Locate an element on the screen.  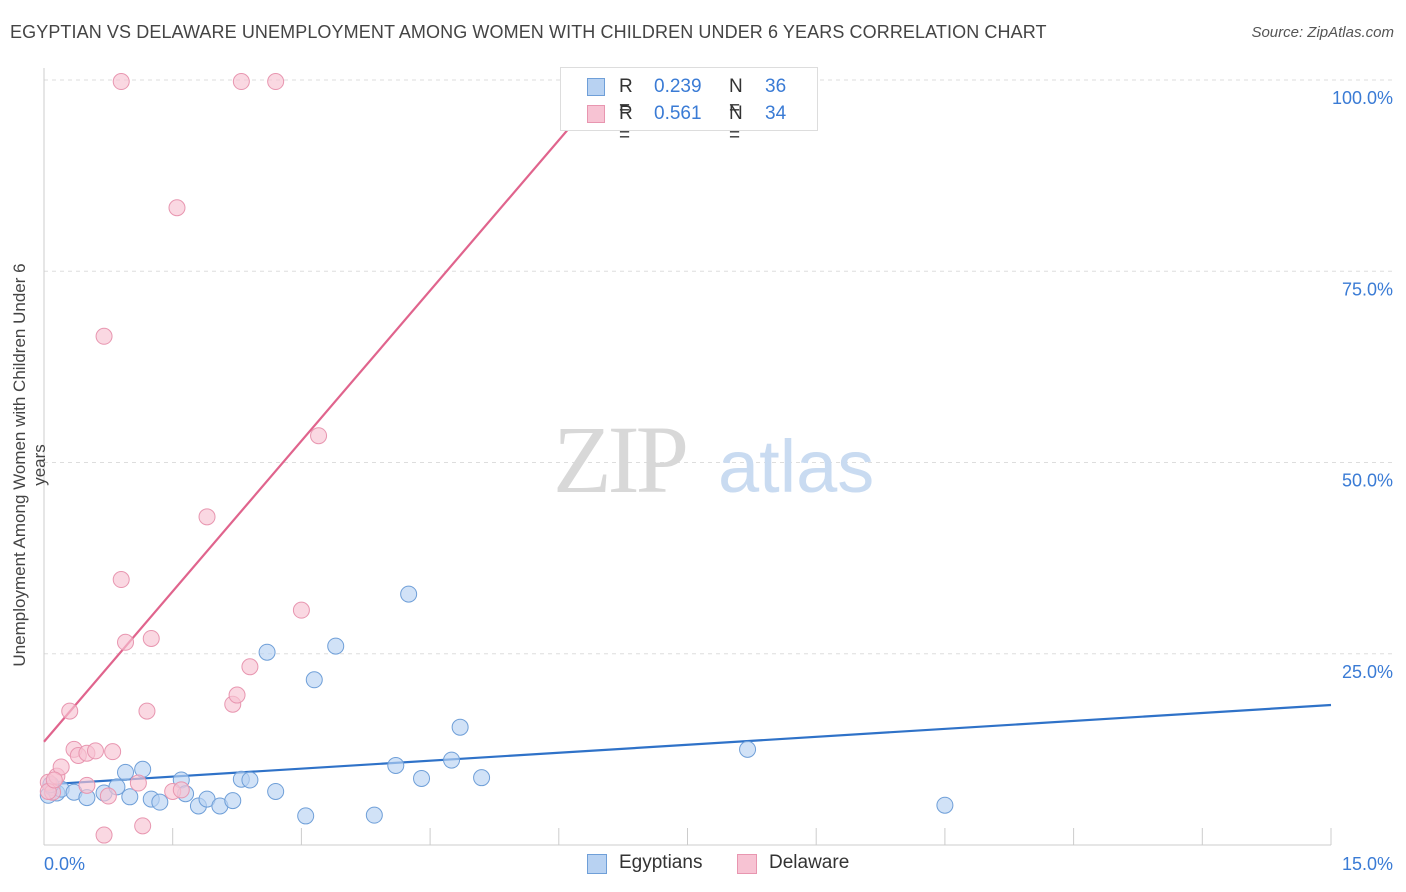
legend-r-value: 0.561 is located at coordinates (678, 113).